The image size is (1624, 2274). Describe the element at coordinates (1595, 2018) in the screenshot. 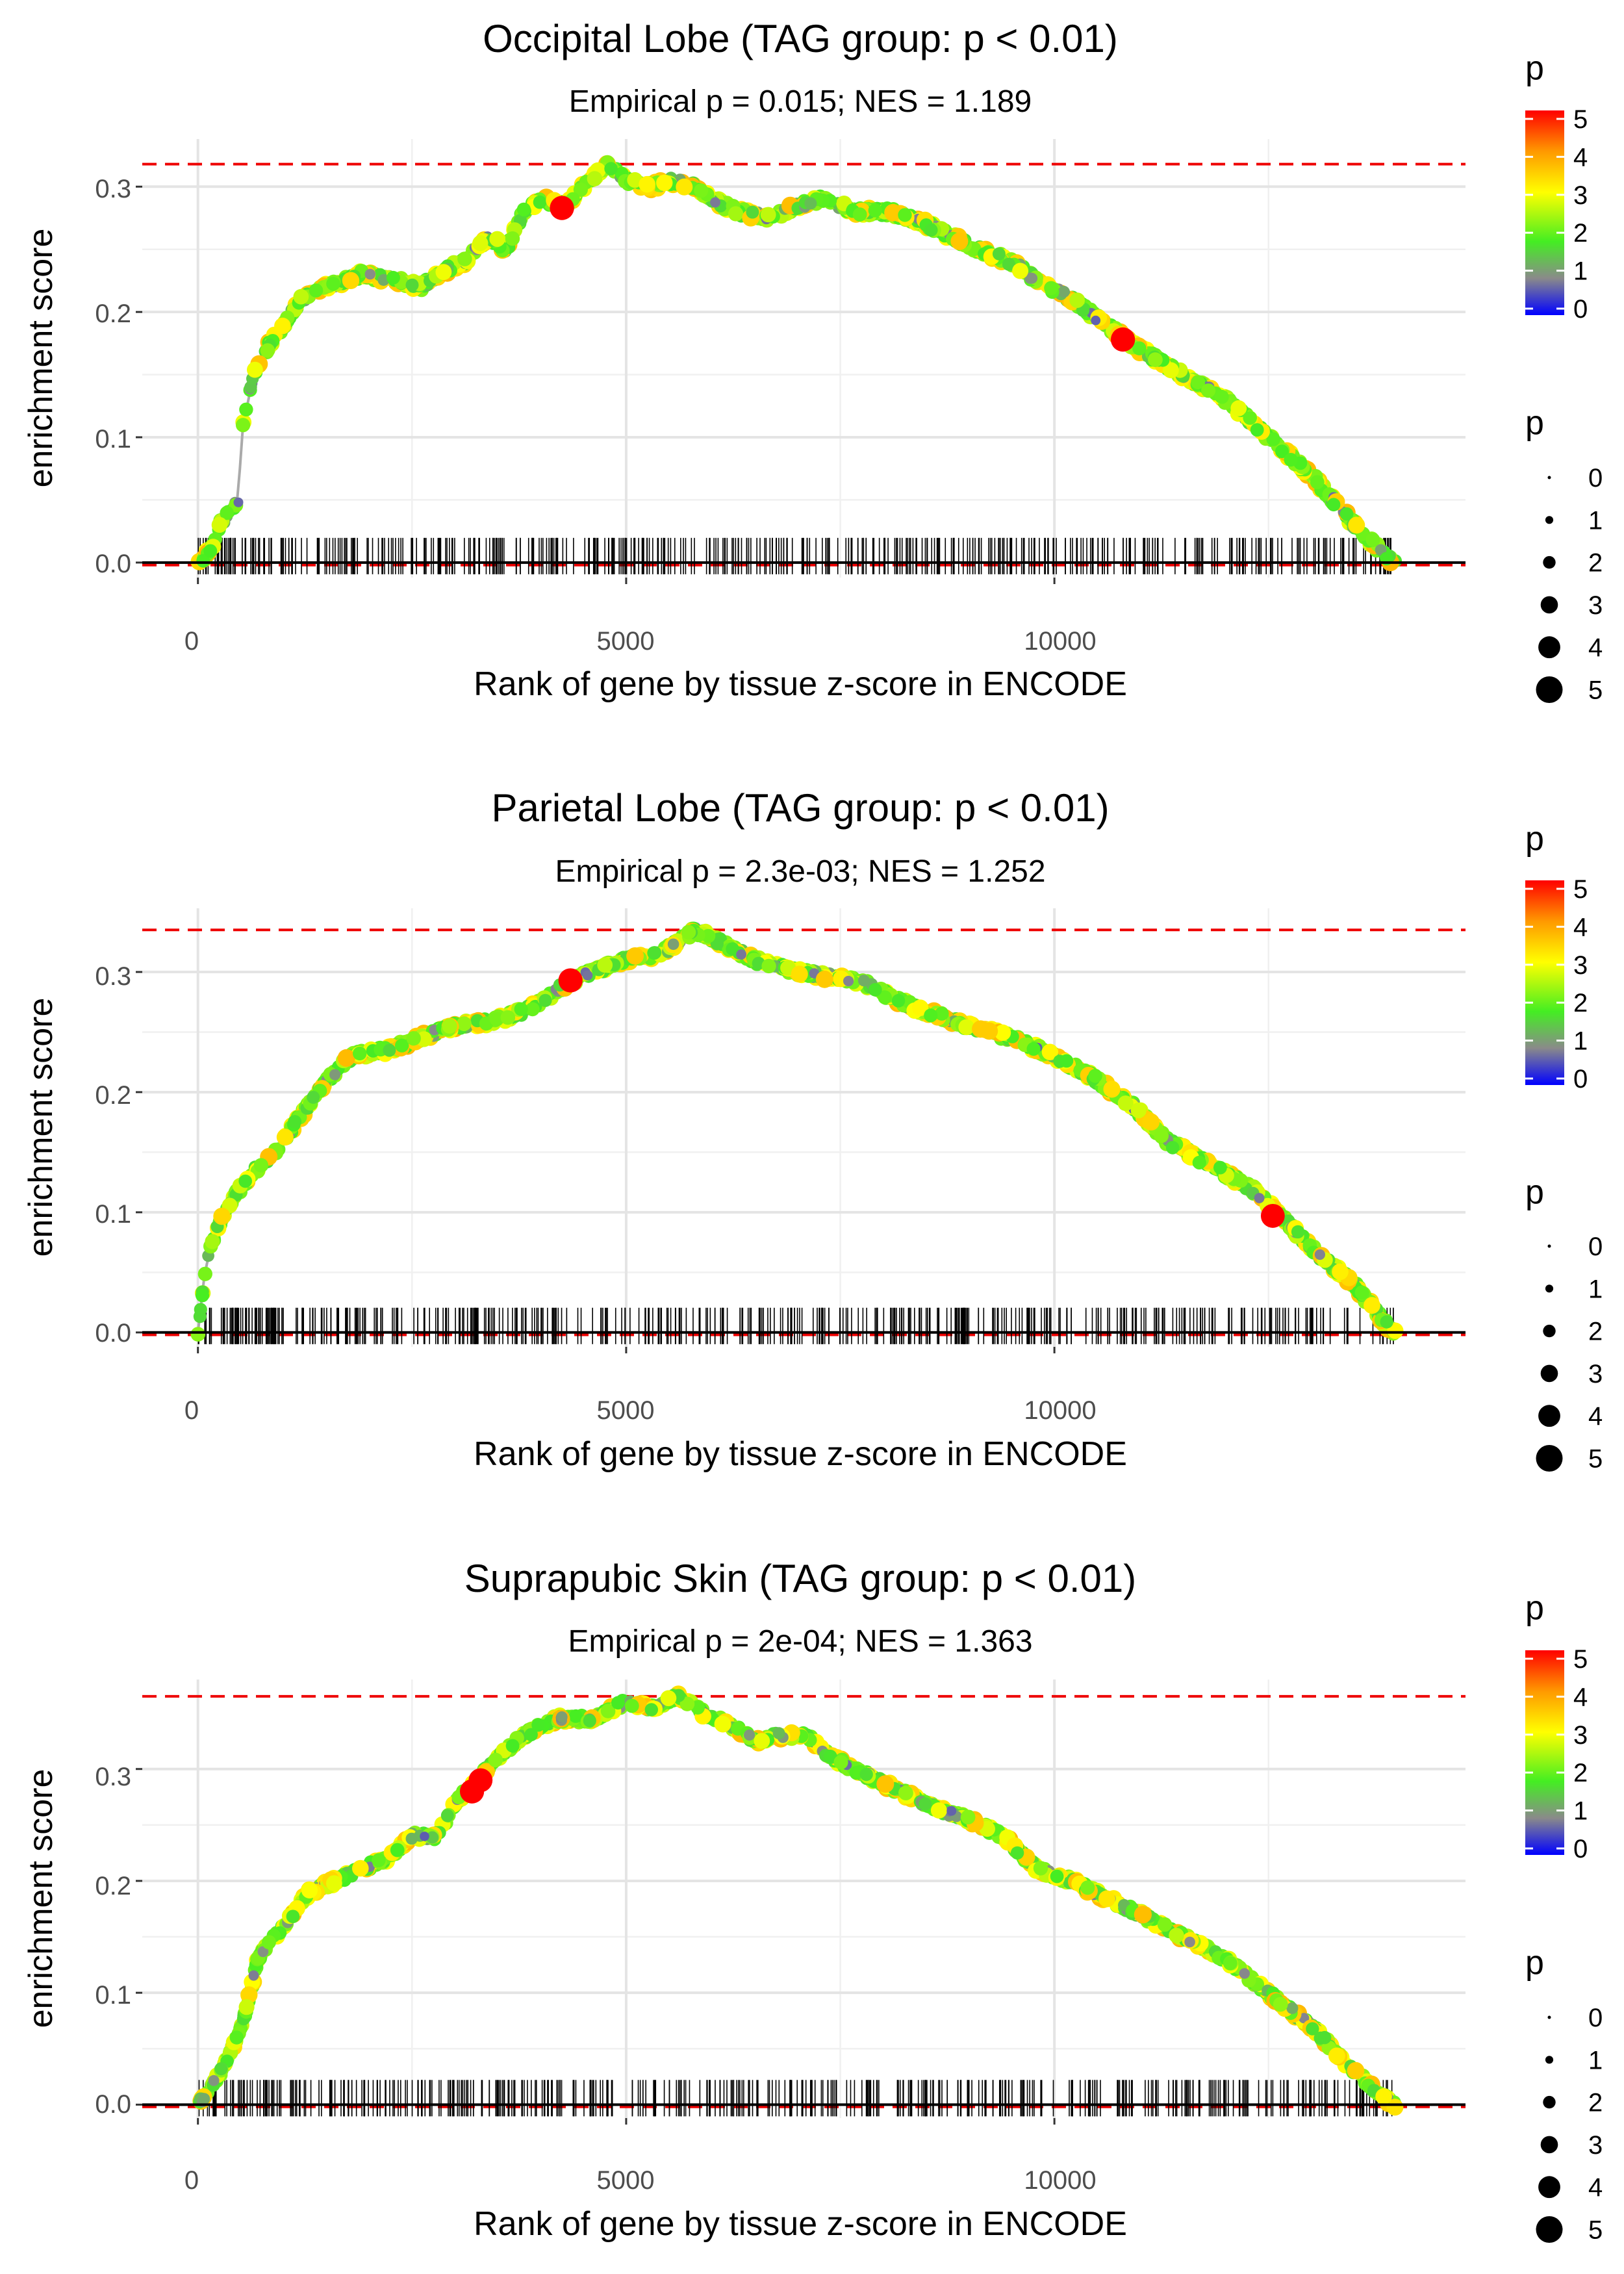

I see `size-legend-label: 0` at that location.